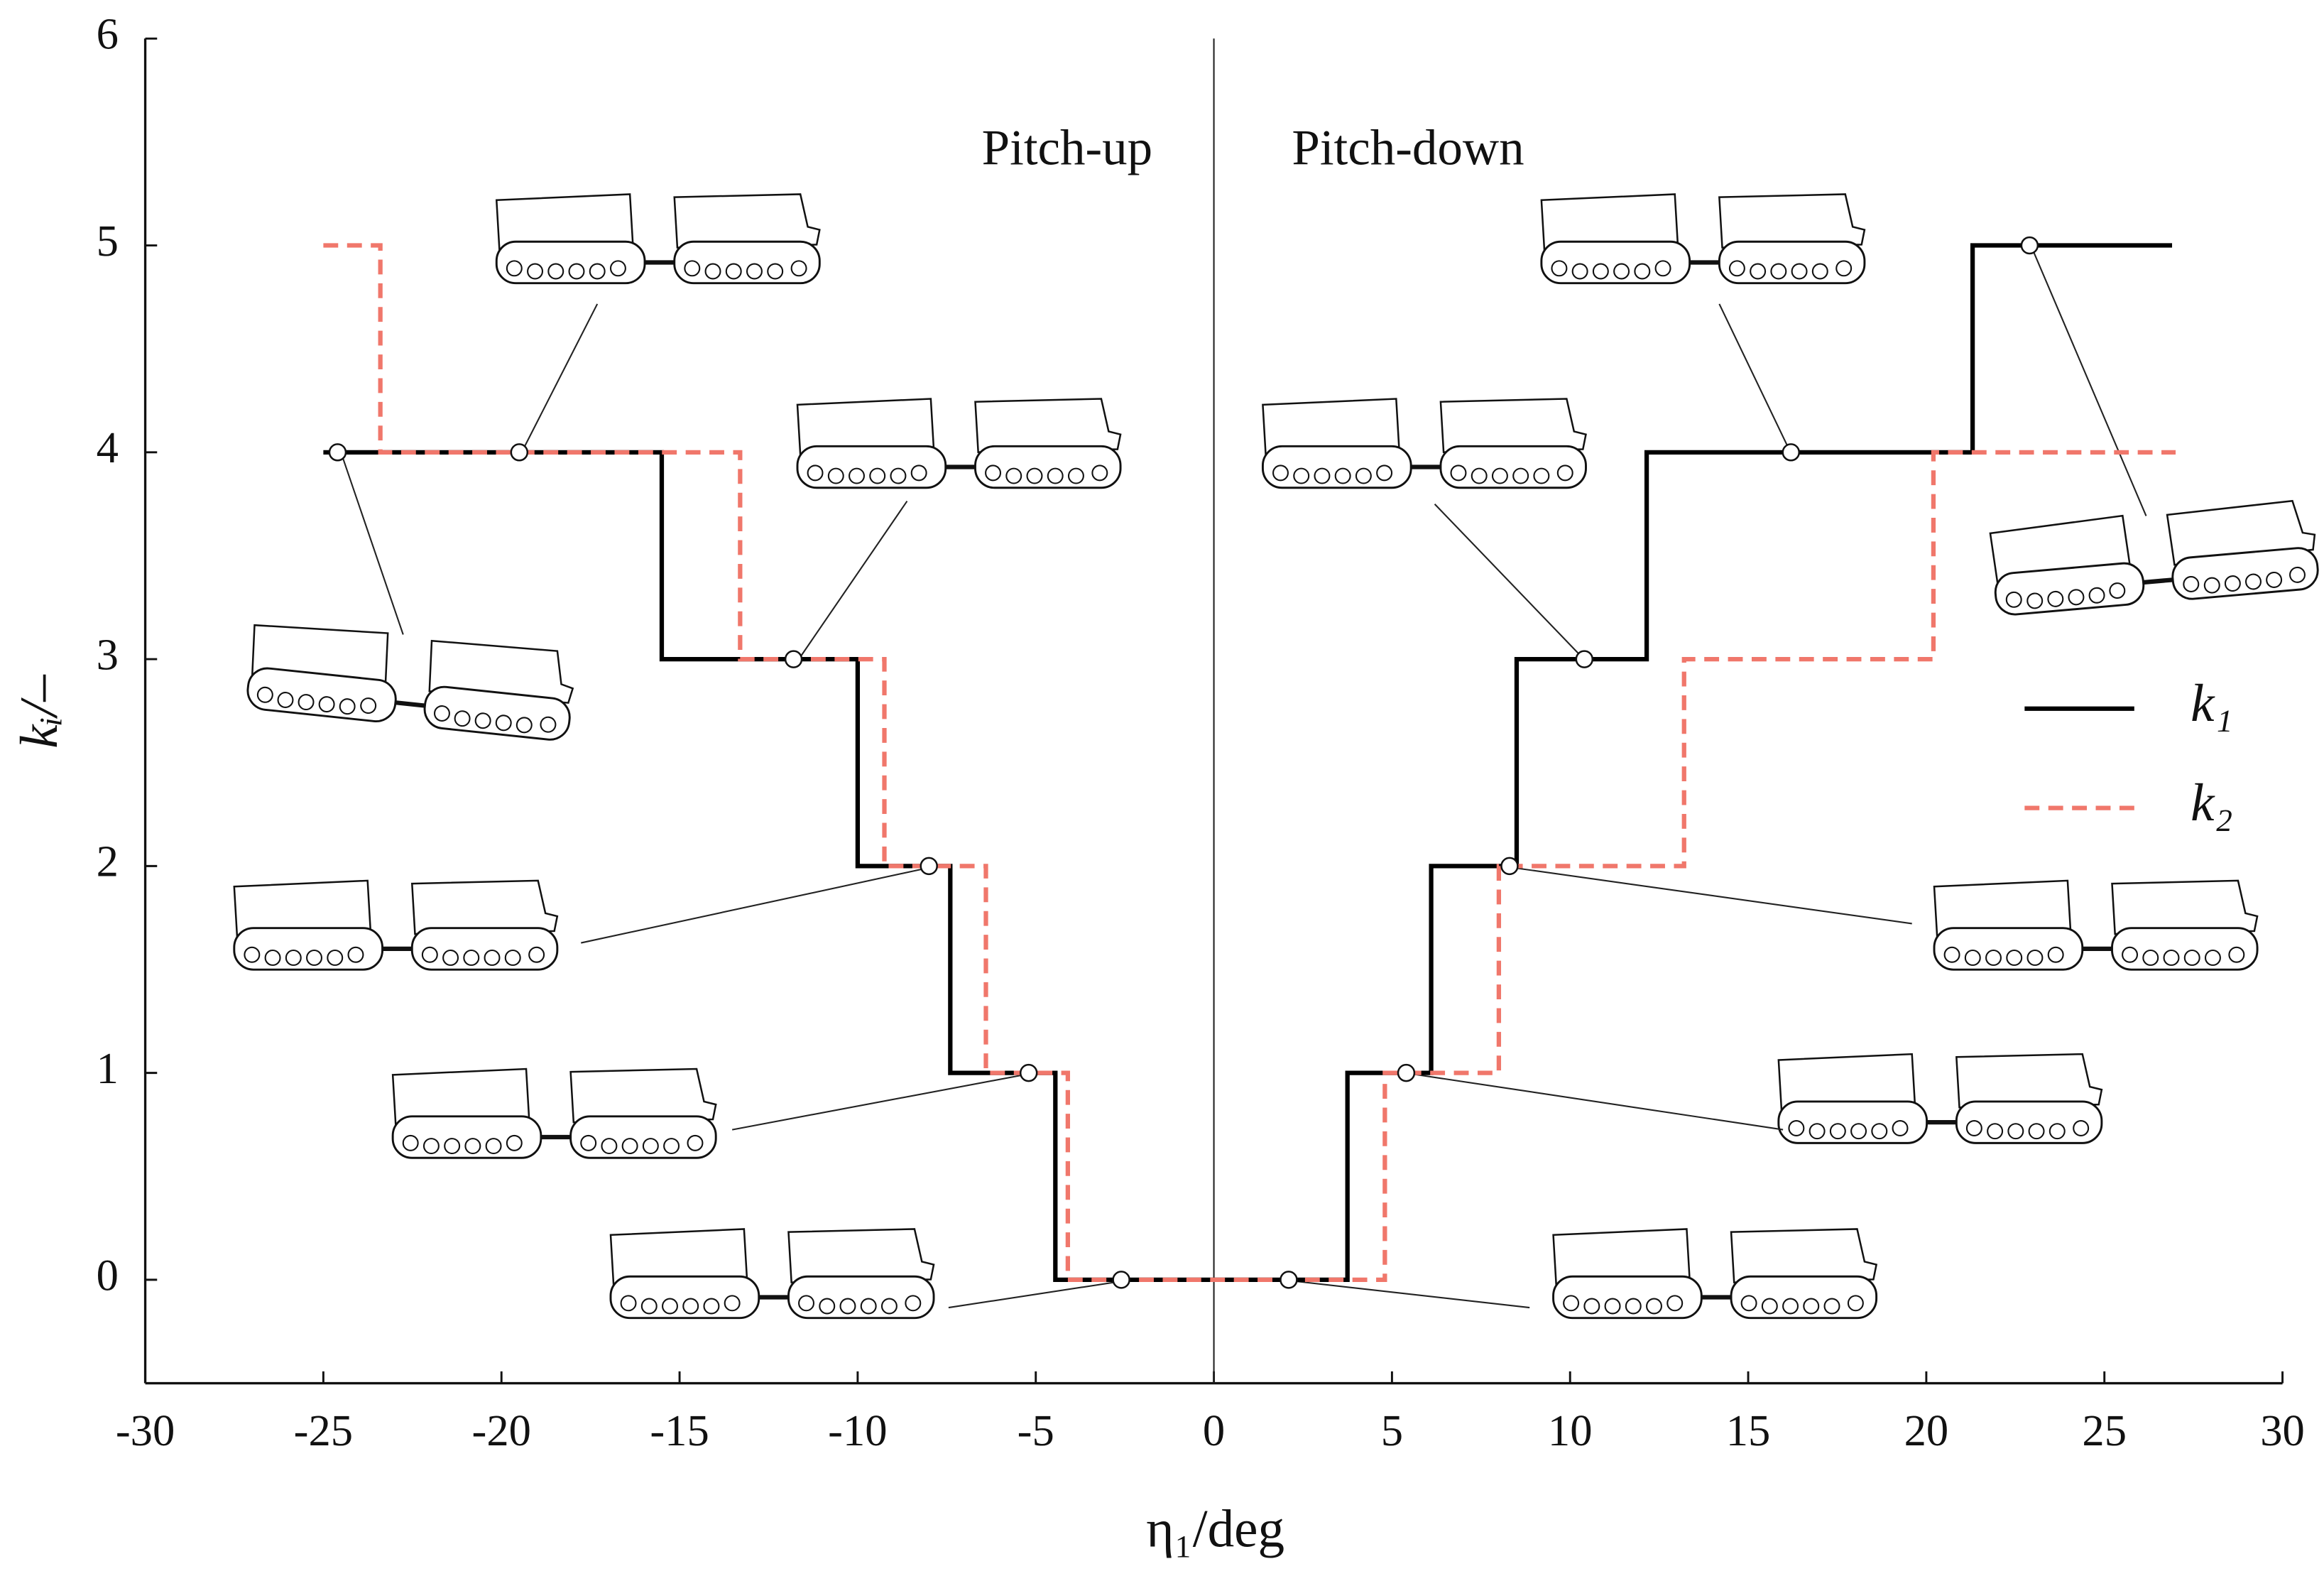 This screenshot has height=1581, width=2324. What do you see at coordinates (679, 1430) in the screenshot?
I see `x-tick-label: -15` at bounding box center [679, 1430].